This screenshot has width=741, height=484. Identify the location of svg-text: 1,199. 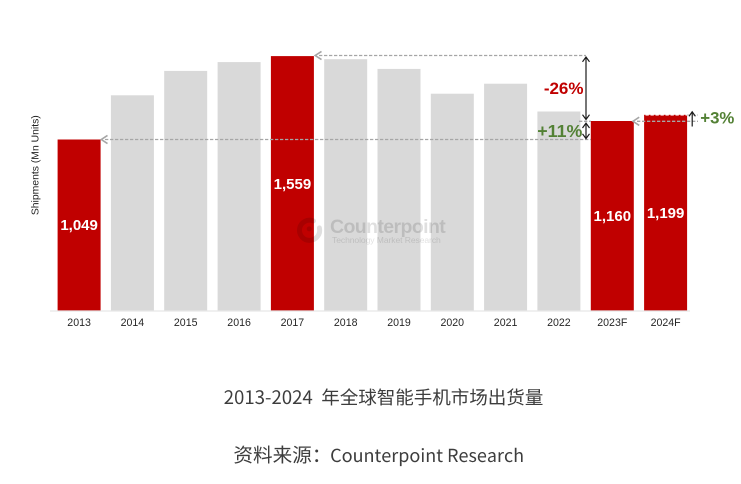
(666, 213).